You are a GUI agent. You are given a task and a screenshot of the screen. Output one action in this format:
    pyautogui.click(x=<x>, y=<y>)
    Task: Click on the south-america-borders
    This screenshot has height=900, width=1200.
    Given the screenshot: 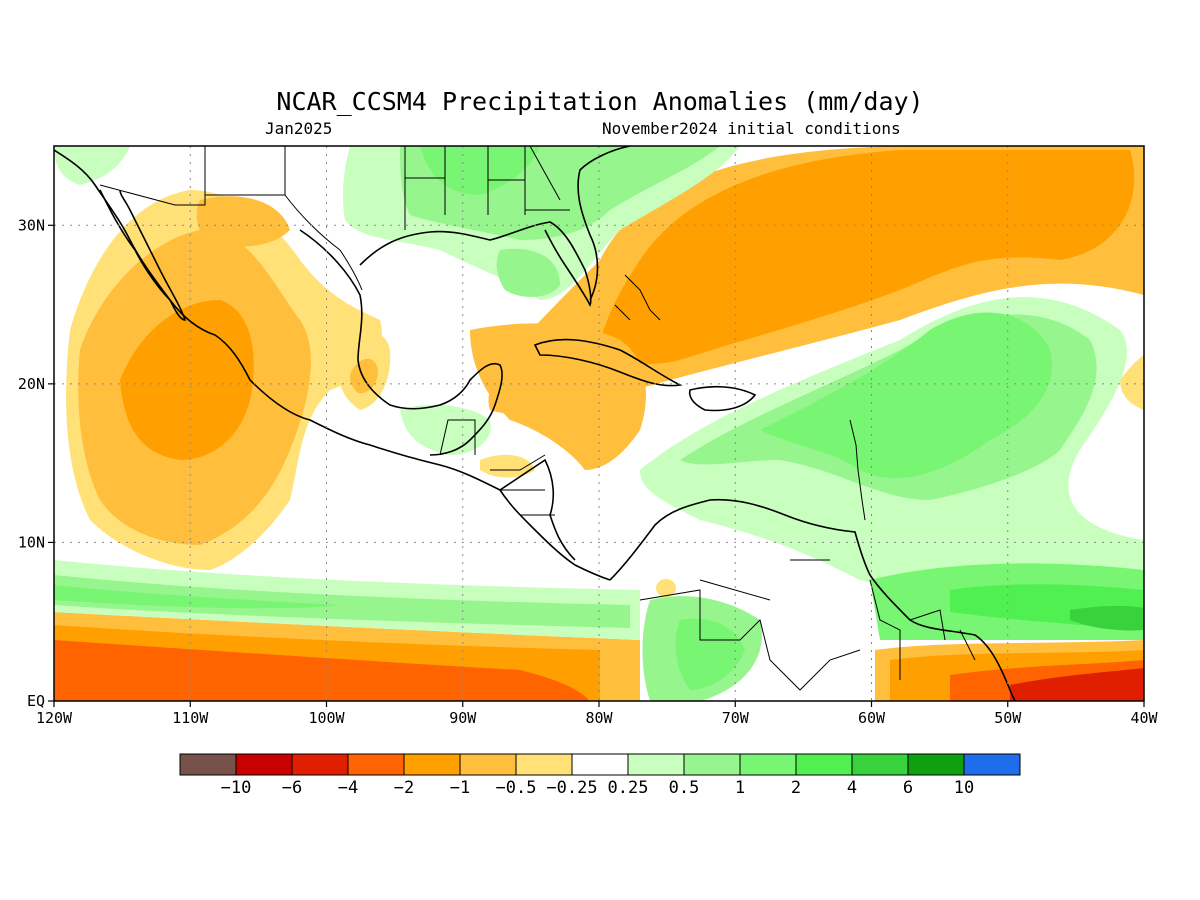 What is the action you would take?
    pyautogui.click(x=807, y=625)
    